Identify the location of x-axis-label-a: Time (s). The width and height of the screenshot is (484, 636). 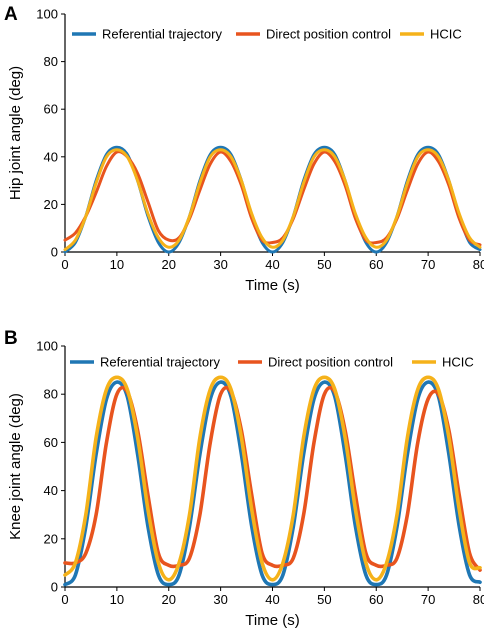
(272, 285).